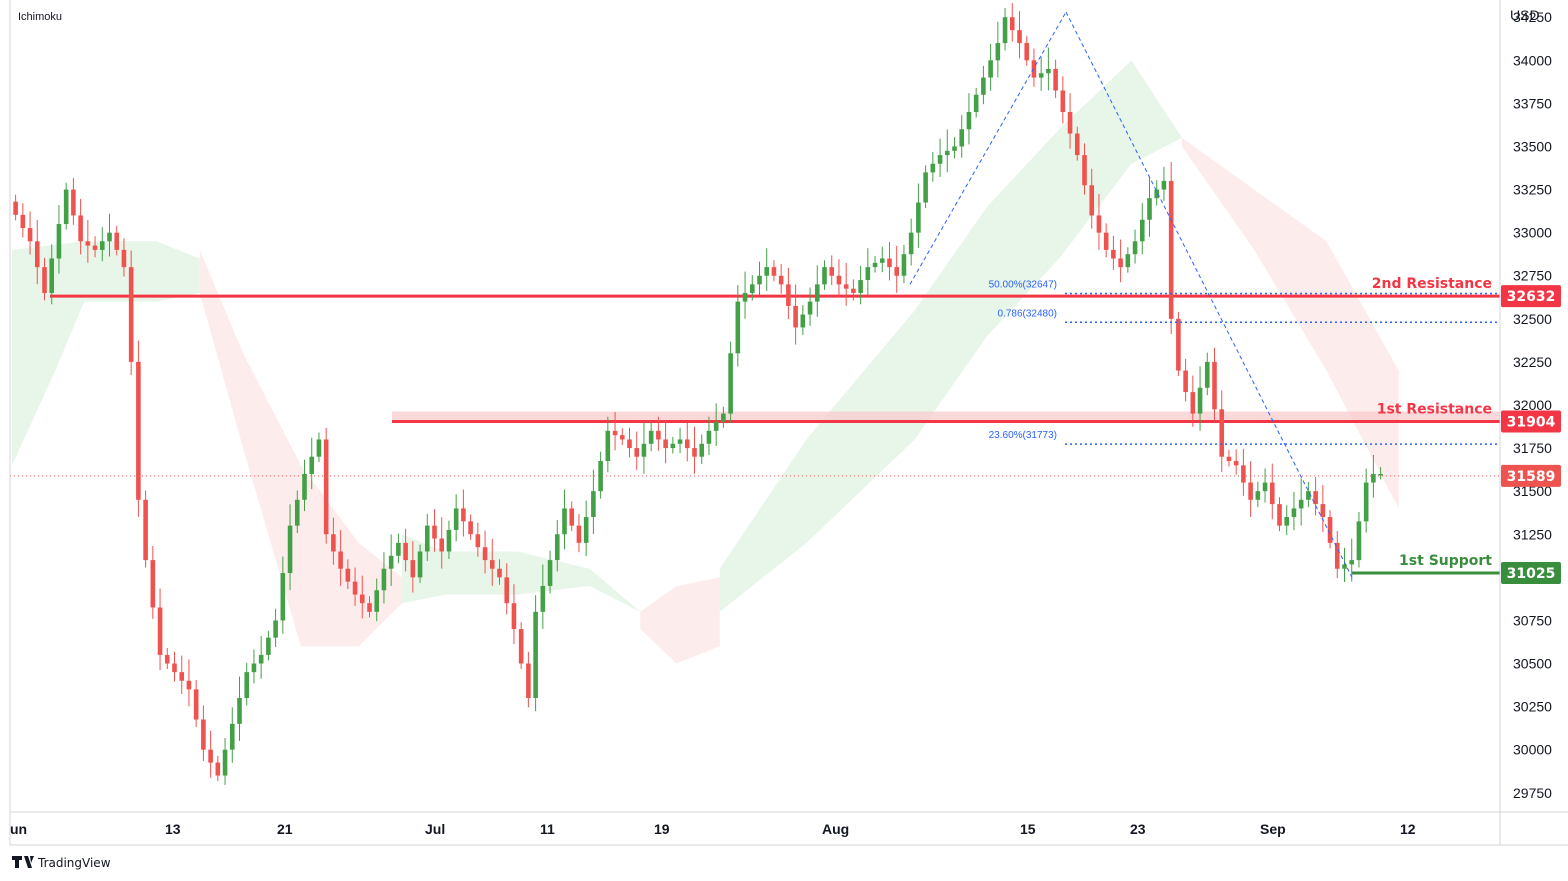 The height and width of the screenshot is (881, 1568). What do you see at coordinates (1432, 284) in the screenshot?
I see `level-name-label: 2nd Resistance` at bounding box center [1432, 284].